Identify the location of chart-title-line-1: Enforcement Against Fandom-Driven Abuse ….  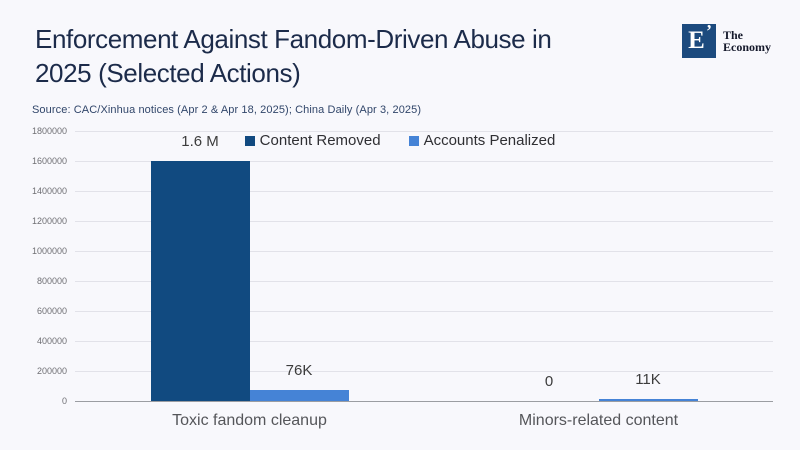
(293, 39).